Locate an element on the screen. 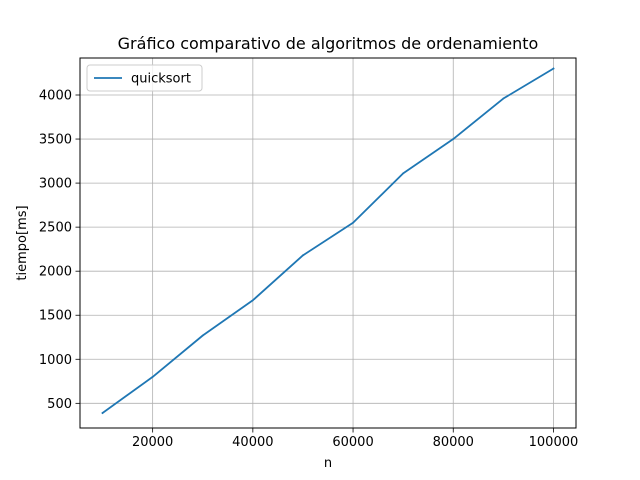  legend-label-quicksort: quicksort is located at coordinates (161, 79).